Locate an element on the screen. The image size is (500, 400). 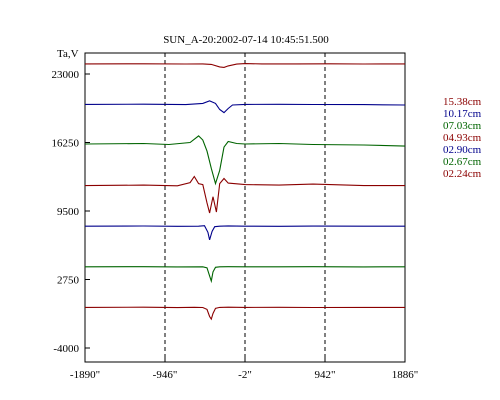
x-tick-label: -2" is located at coordinates (245, 375).